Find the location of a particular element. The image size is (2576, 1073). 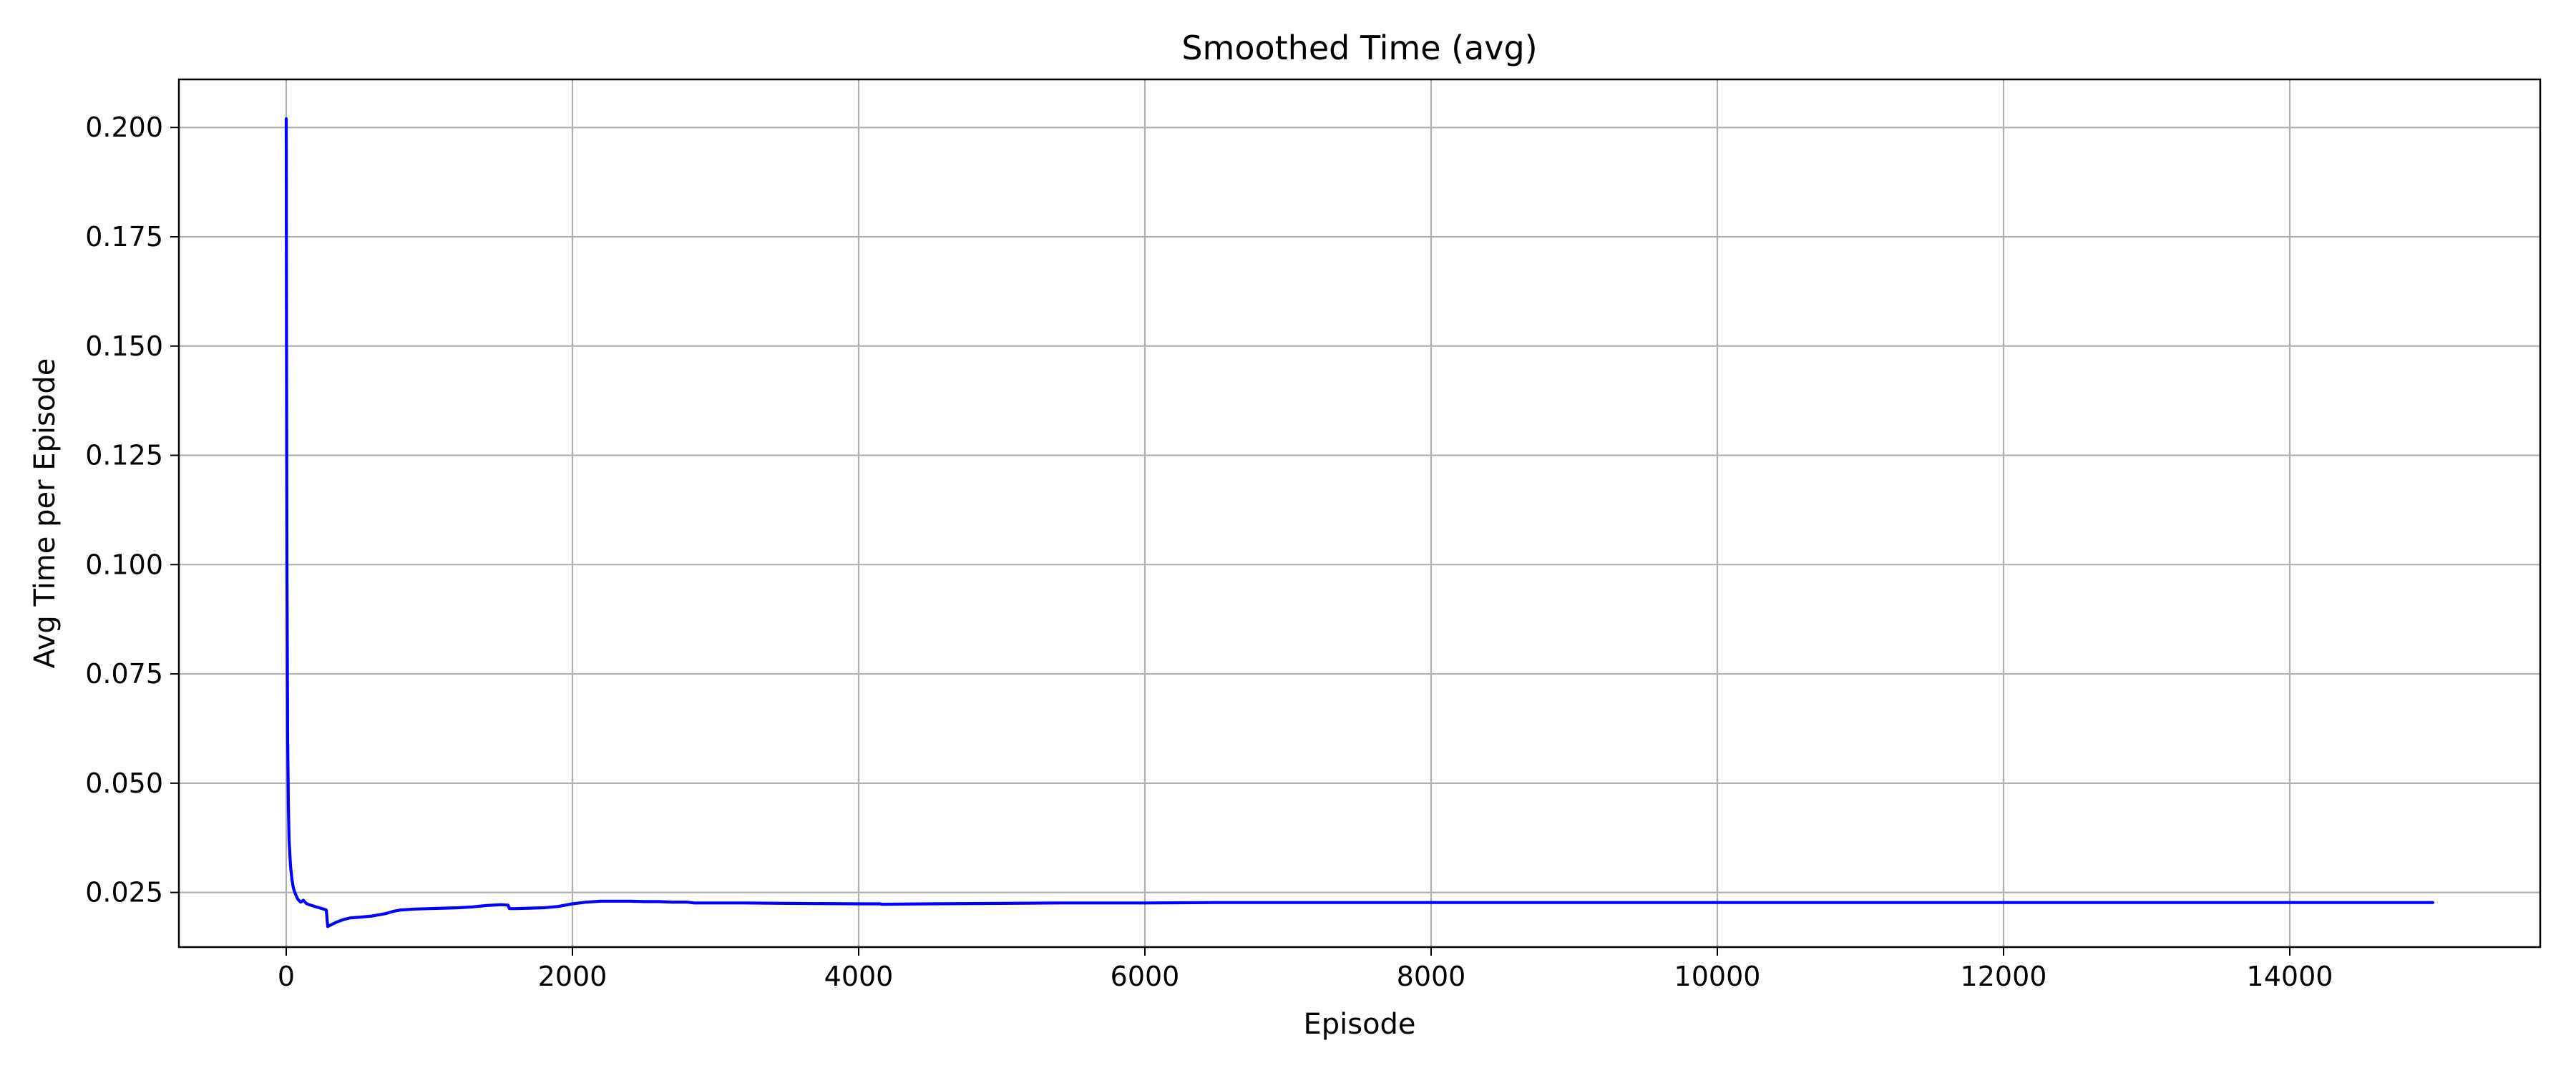

x-tick-label: 6000 is located at coordinates (1145, 976).